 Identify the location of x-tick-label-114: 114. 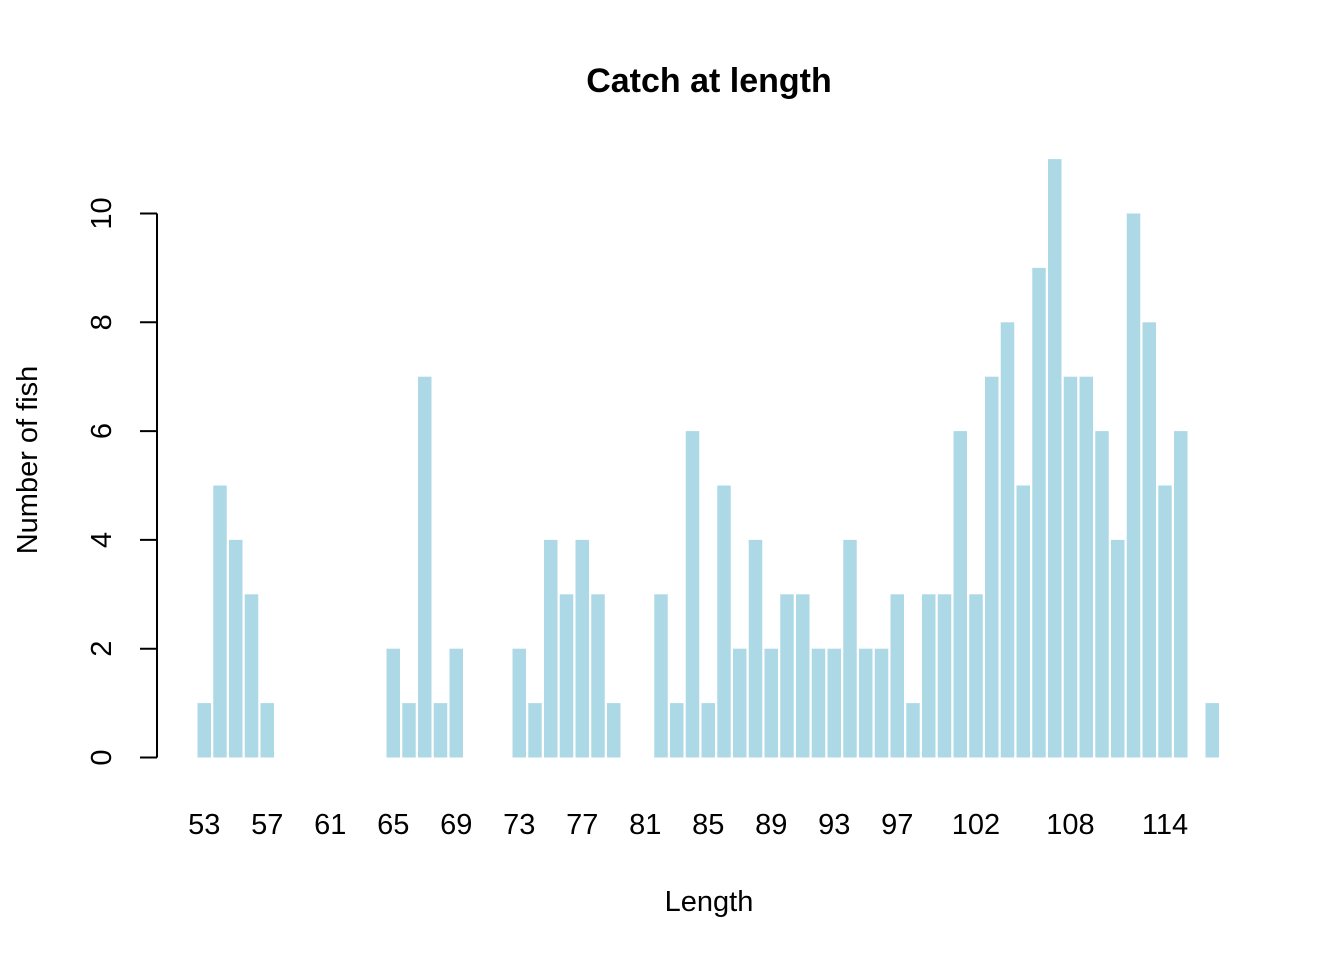
(1165, 825).